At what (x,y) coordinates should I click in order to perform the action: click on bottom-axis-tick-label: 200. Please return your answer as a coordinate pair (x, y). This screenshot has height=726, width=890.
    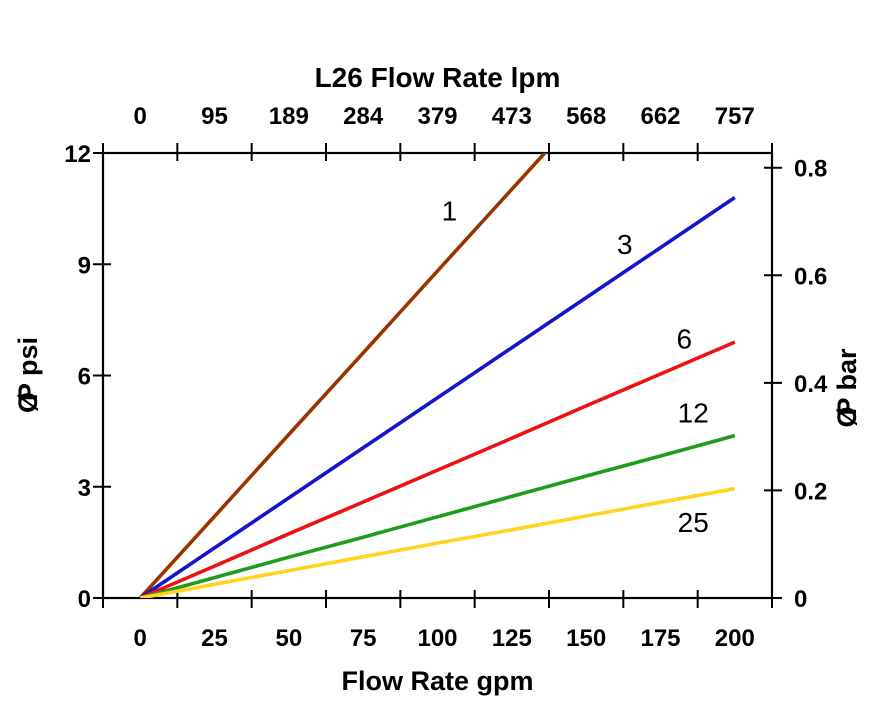
    Looking at the image, I should click on (735, 638).